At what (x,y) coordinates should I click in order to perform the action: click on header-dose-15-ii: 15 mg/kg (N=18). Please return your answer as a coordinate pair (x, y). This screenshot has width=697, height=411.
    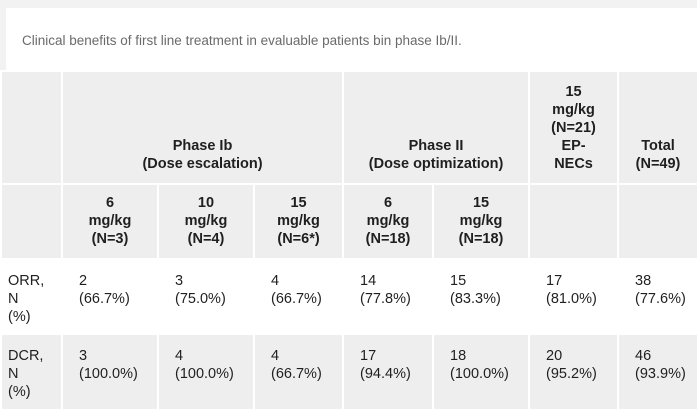
    Looking at the image, I should click on (481, 221).